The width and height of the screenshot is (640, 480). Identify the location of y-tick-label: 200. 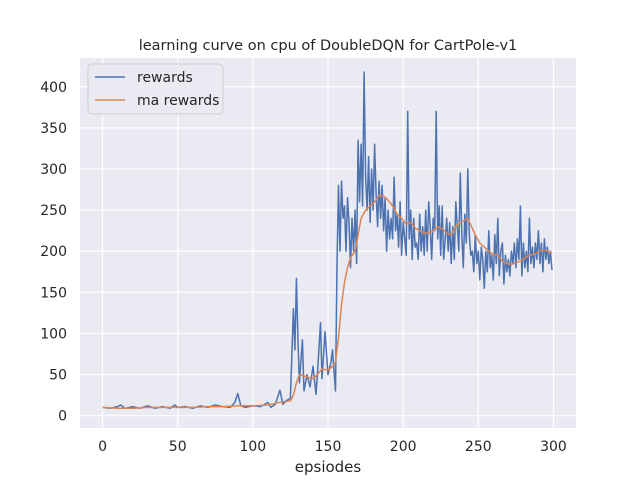
(53, 252).